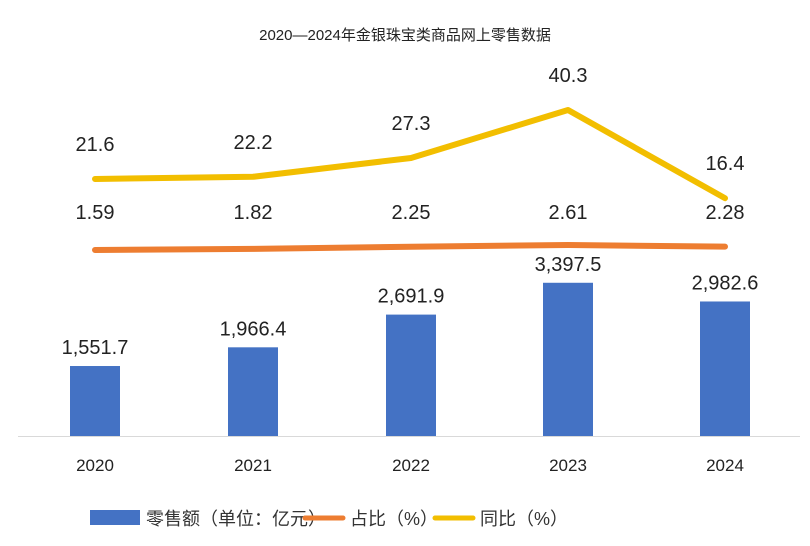 Image resolution: width=810 pixels, height=546 pixels. Describe the element at coordinates (95, 348) in the screenshot. I see `bar-label-2020: 1,551.7` at that location.